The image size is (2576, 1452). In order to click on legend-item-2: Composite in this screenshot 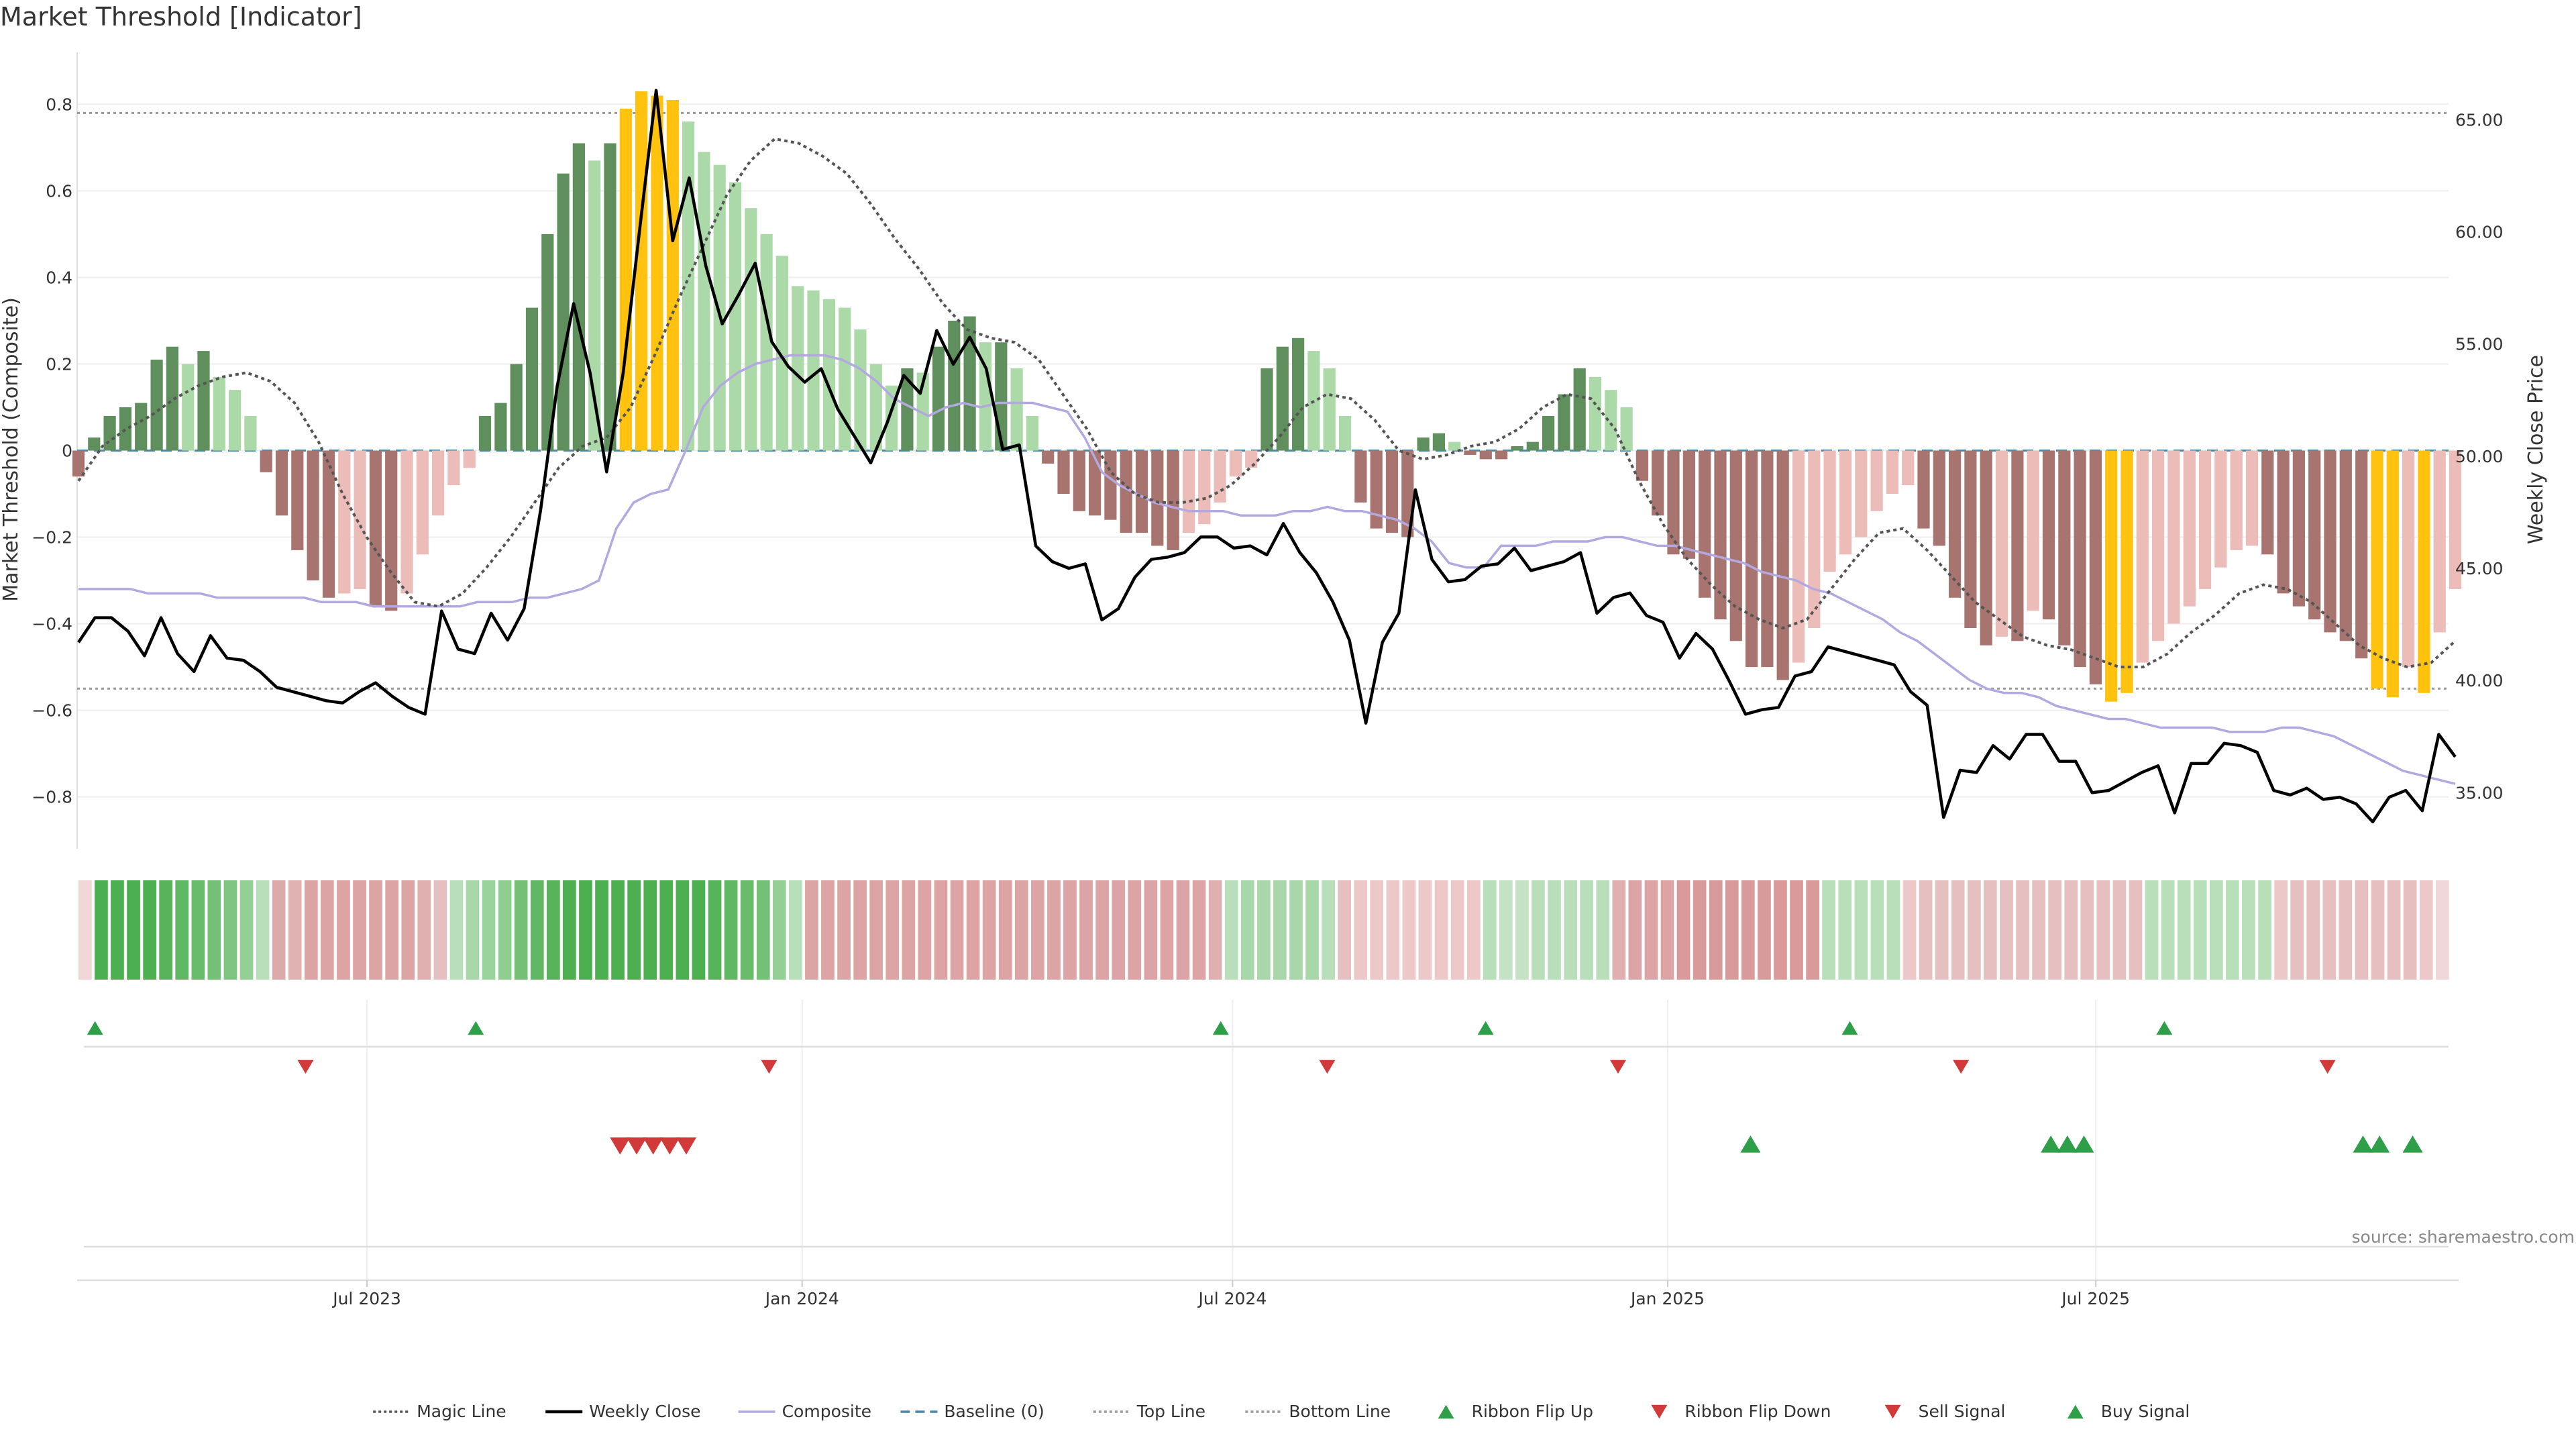, I will do `click(804, 1411)`.